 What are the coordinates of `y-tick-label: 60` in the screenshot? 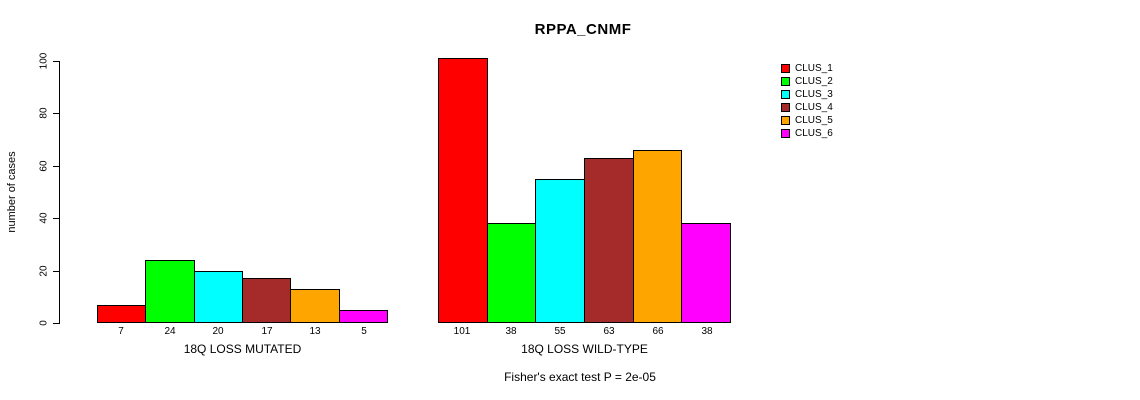 It's located at (44, 166).